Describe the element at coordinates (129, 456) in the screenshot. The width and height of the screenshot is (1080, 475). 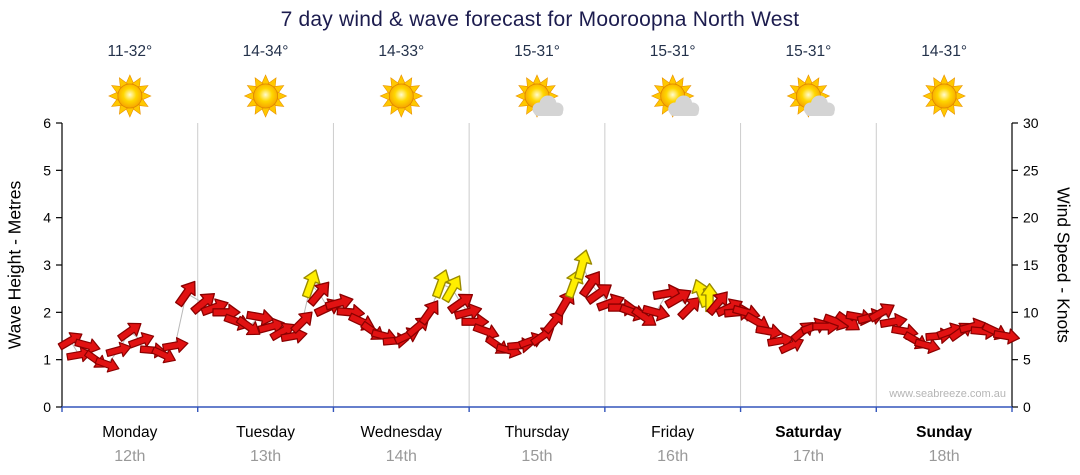
I see `day-date-label: 12th` at that location.